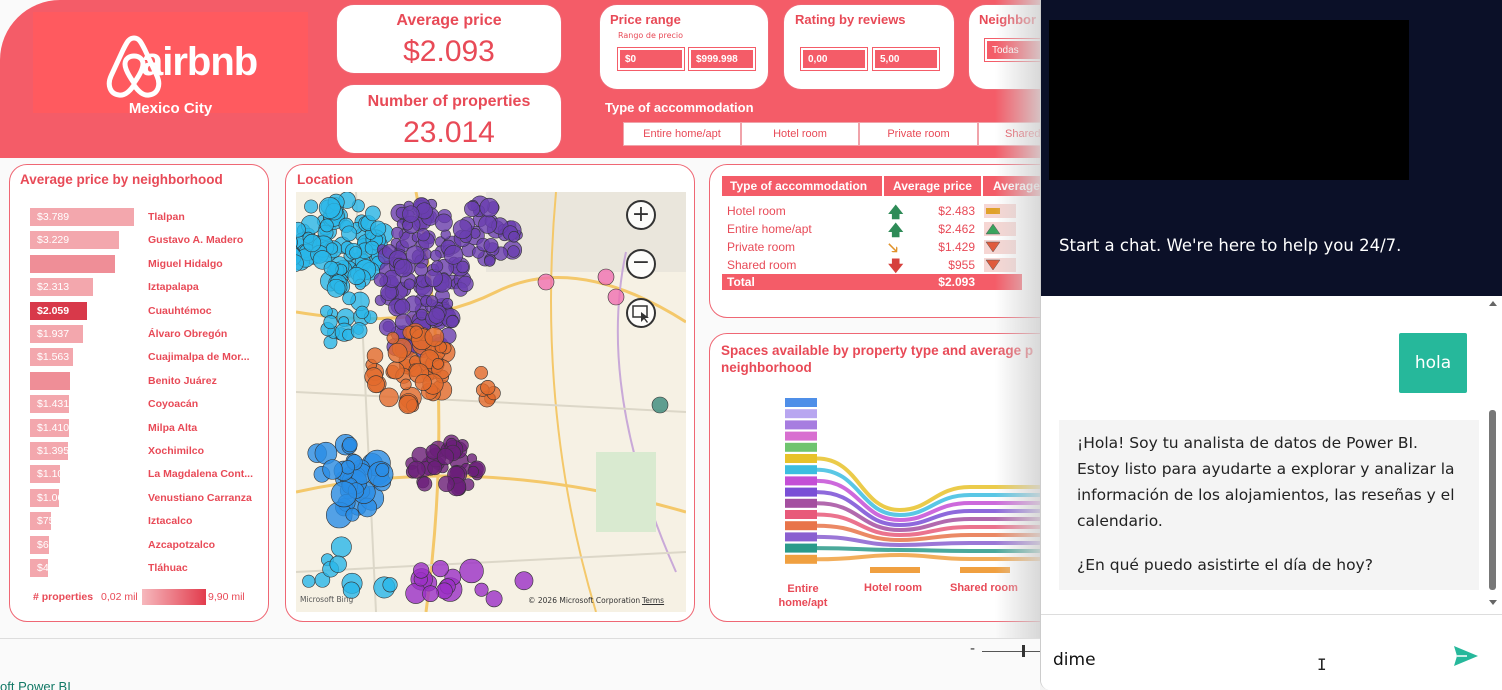 The height and width of the screenshot is (690, 1502). I want to click on zoom-out-button: −, so click(641, 264).